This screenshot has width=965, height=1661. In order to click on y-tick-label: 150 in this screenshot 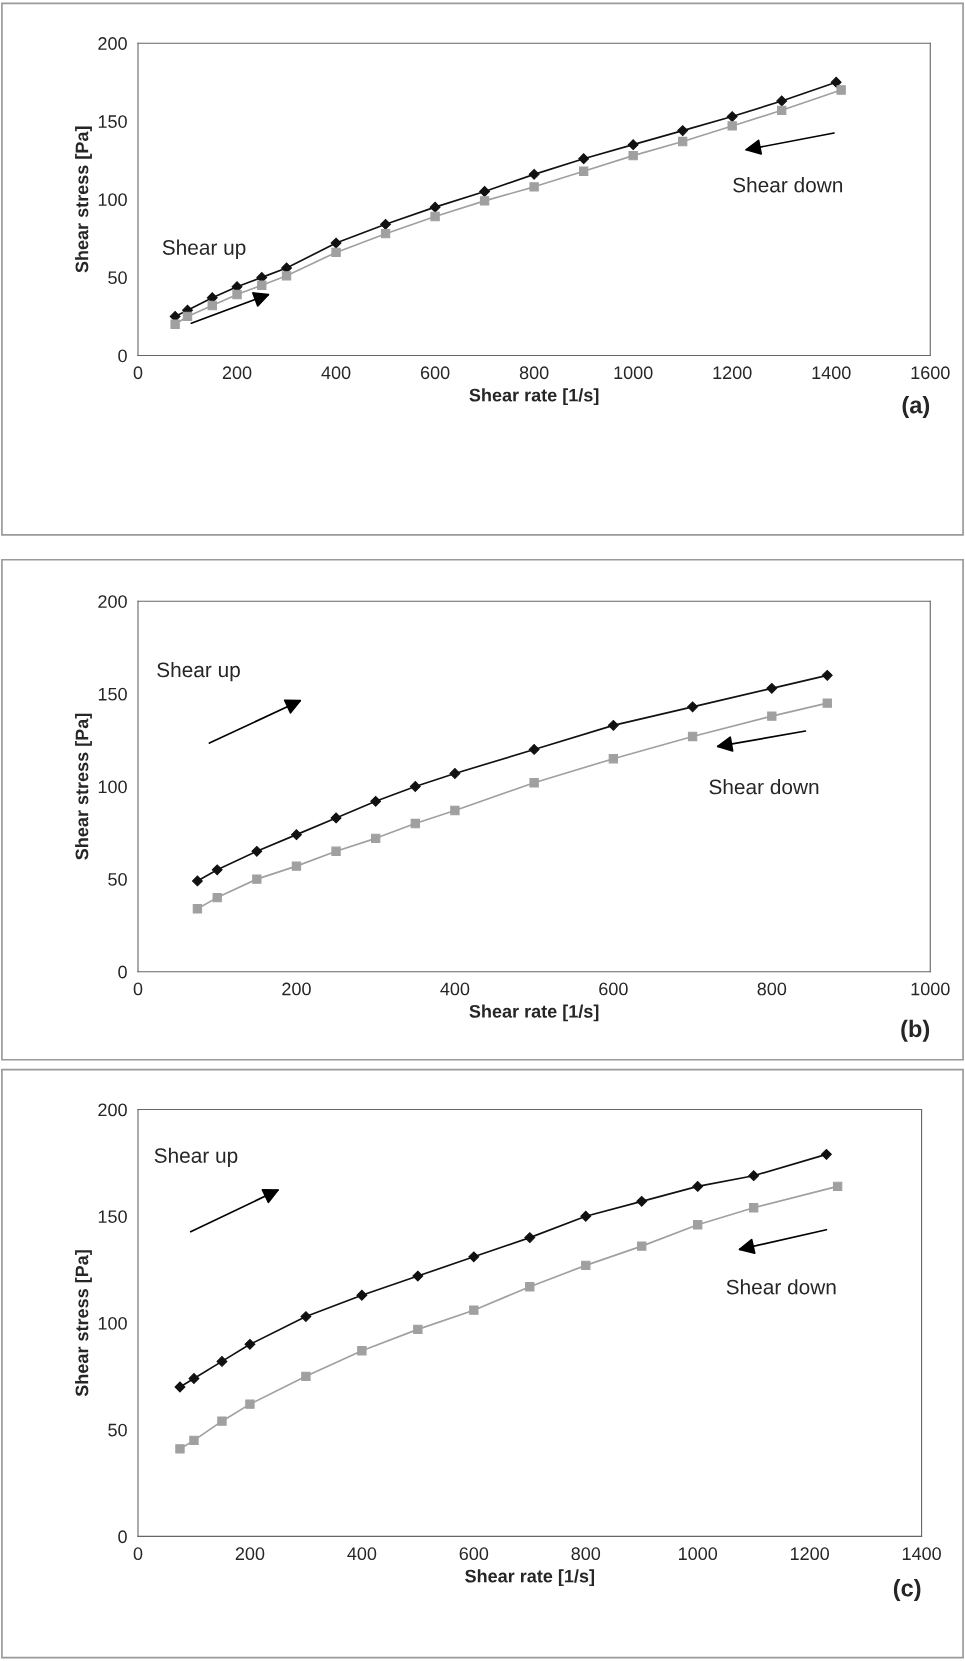, I will do `click(112, 1216)`.